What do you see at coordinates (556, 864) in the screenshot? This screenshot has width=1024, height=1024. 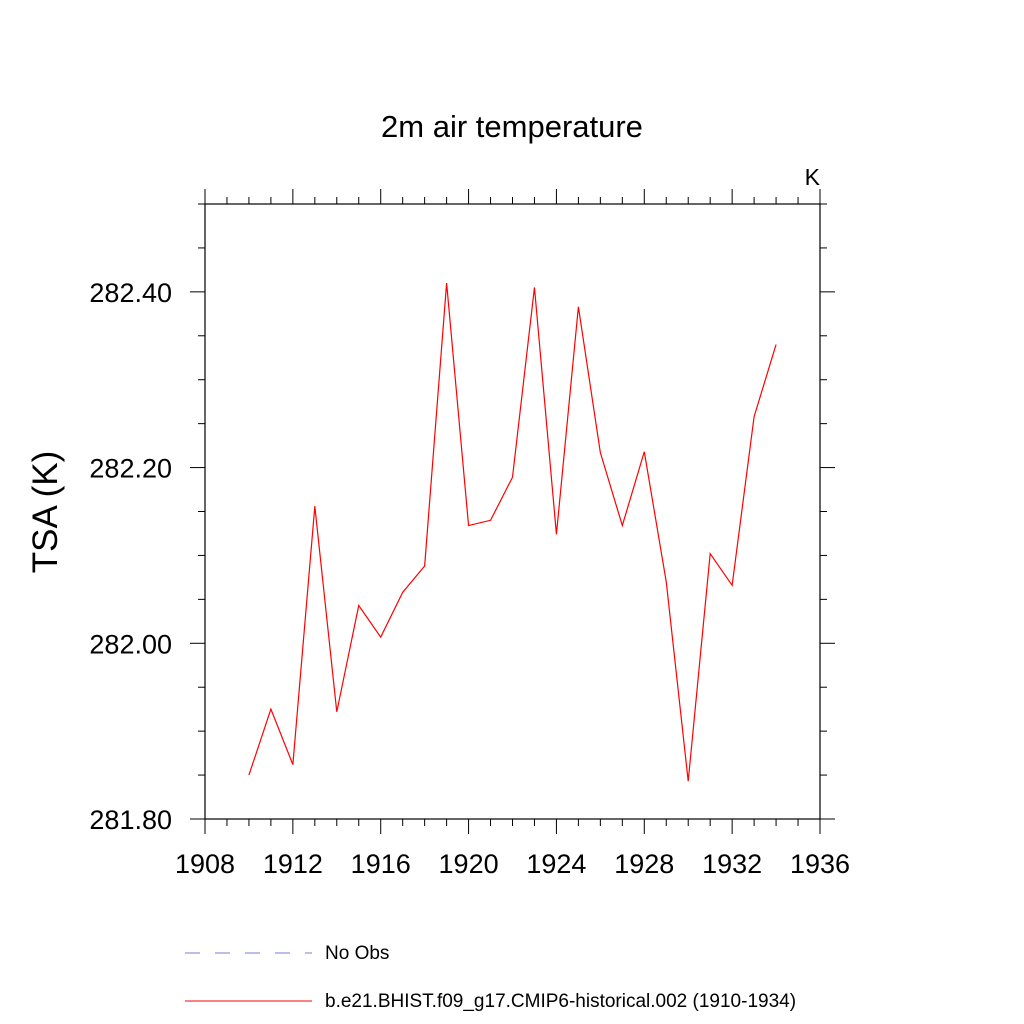 I see `x-tick-label: 1924` at bounding box center [556, 864].